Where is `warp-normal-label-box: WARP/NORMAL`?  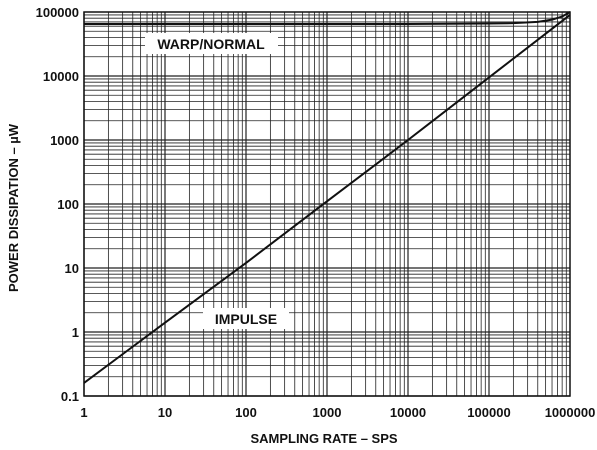
warp-normal-label-box: WARP/NORMAL is located at coordinates (211, 43).